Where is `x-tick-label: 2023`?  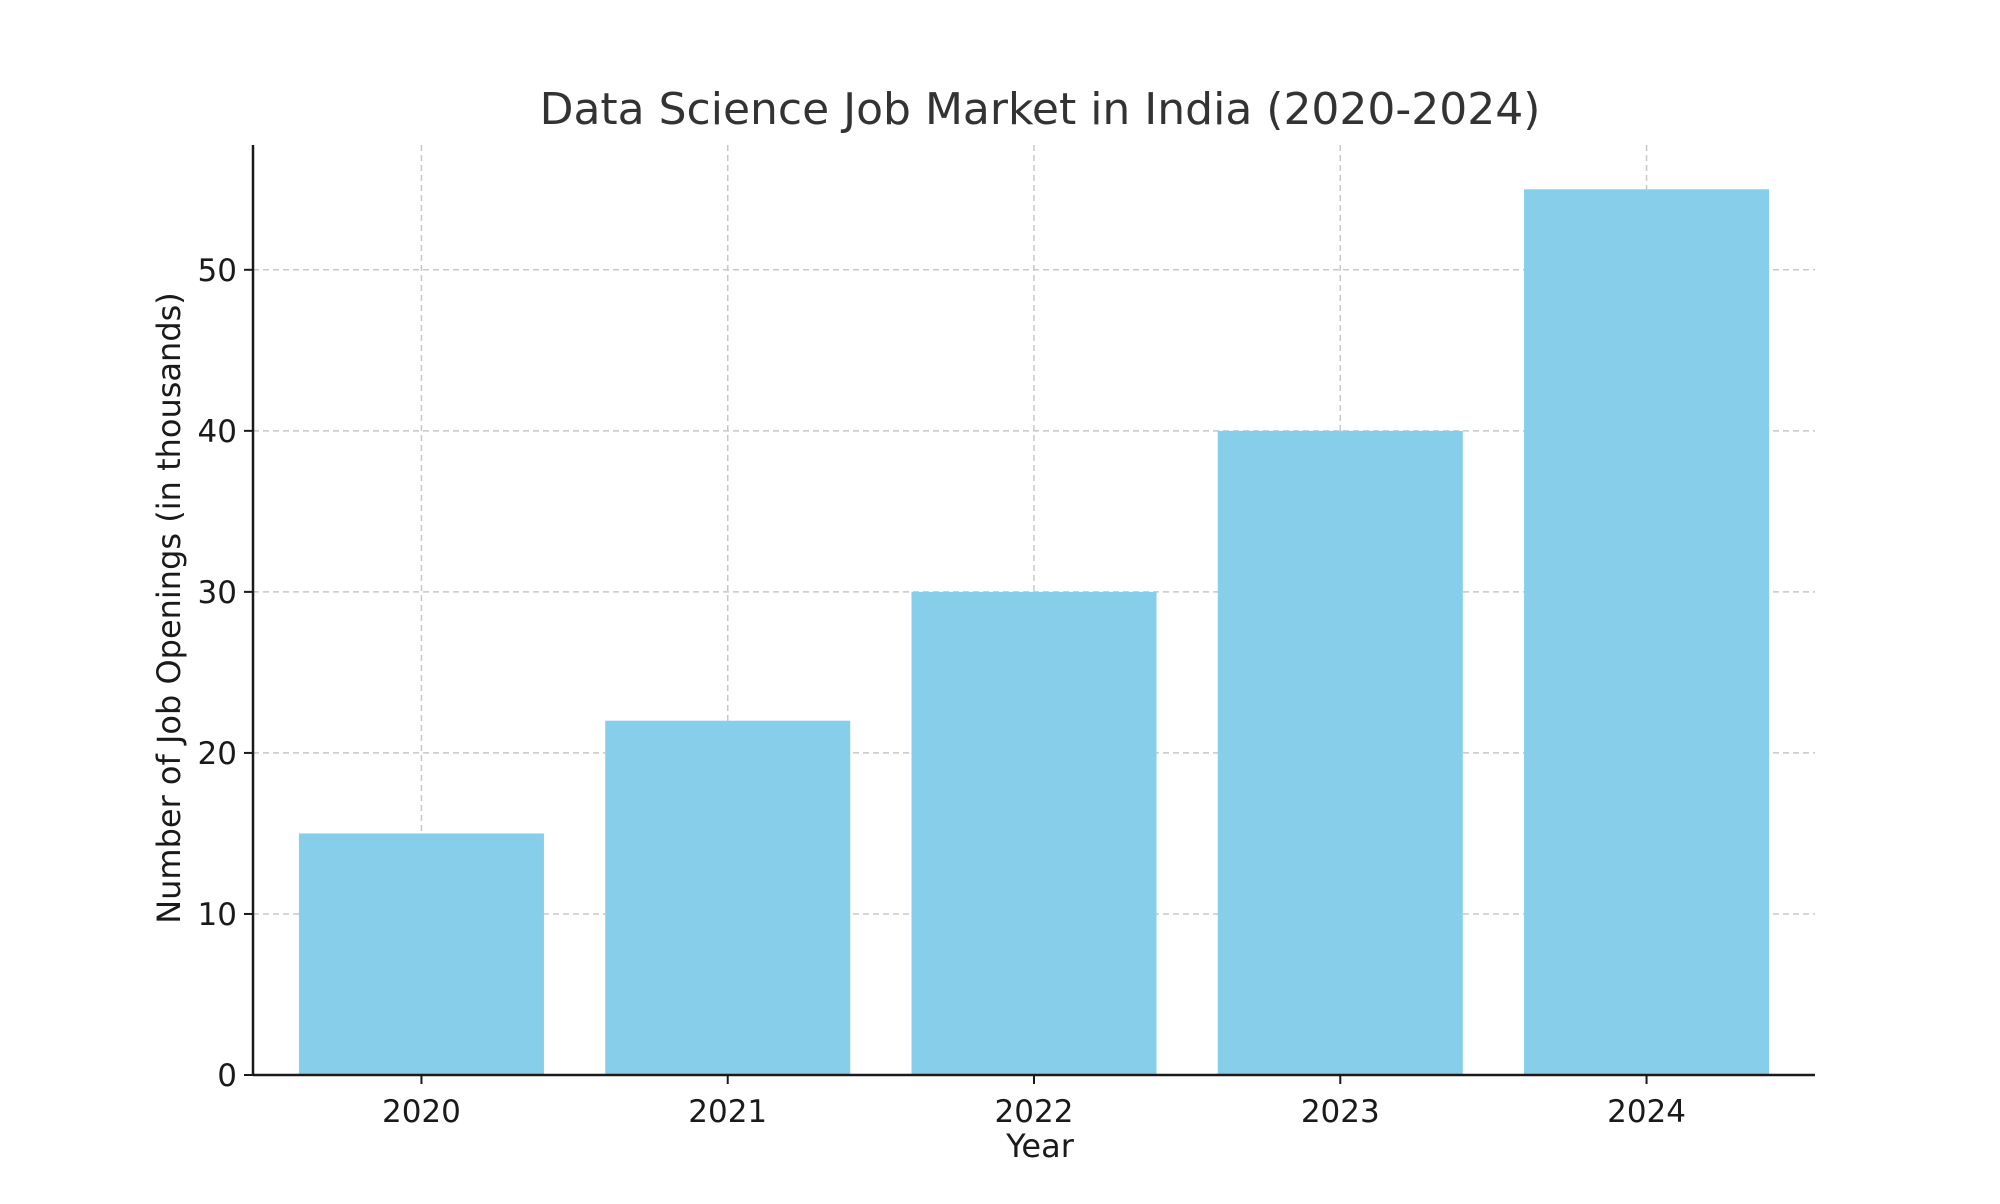 x-tick-label: 2023 is located at coordinates (1340, 1112).